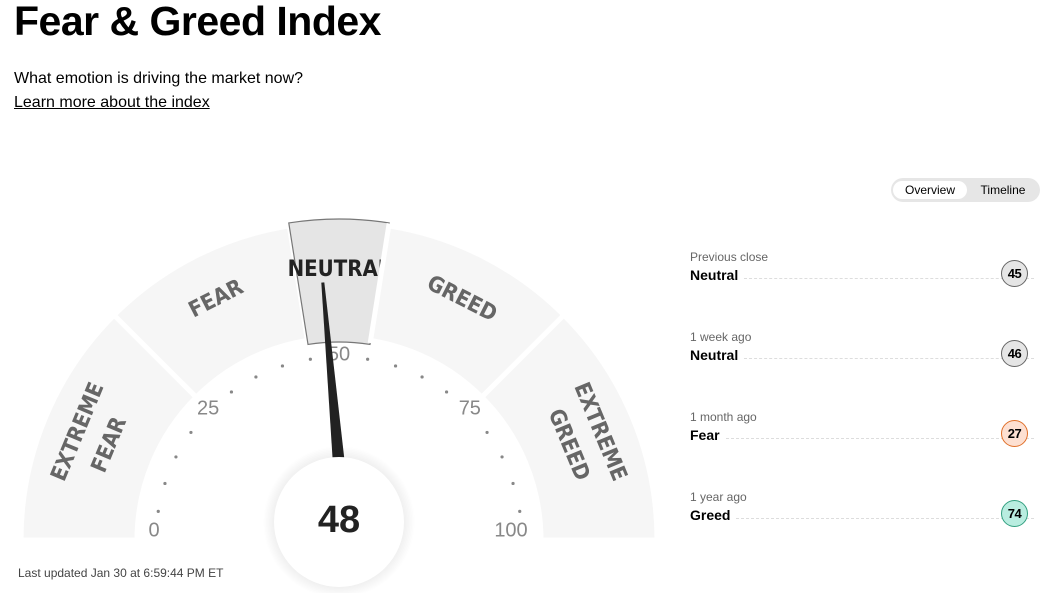  Describe the element at coordinates (121, 573) in the screenshot. I see `last-updated: Last updated Jan 30 at 6:59:44 PM ET` at that location.